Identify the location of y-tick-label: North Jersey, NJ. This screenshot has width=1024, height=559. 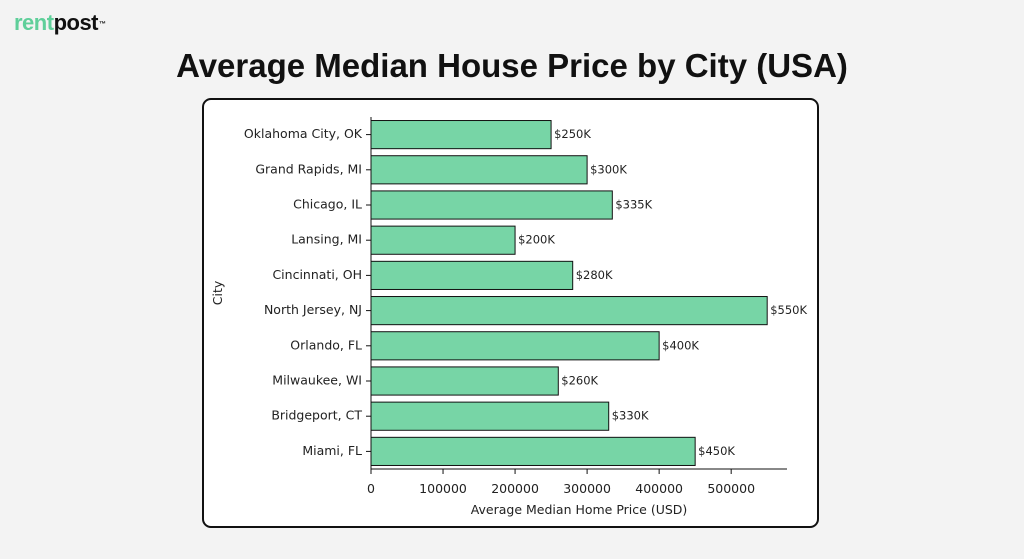
(313, 309).